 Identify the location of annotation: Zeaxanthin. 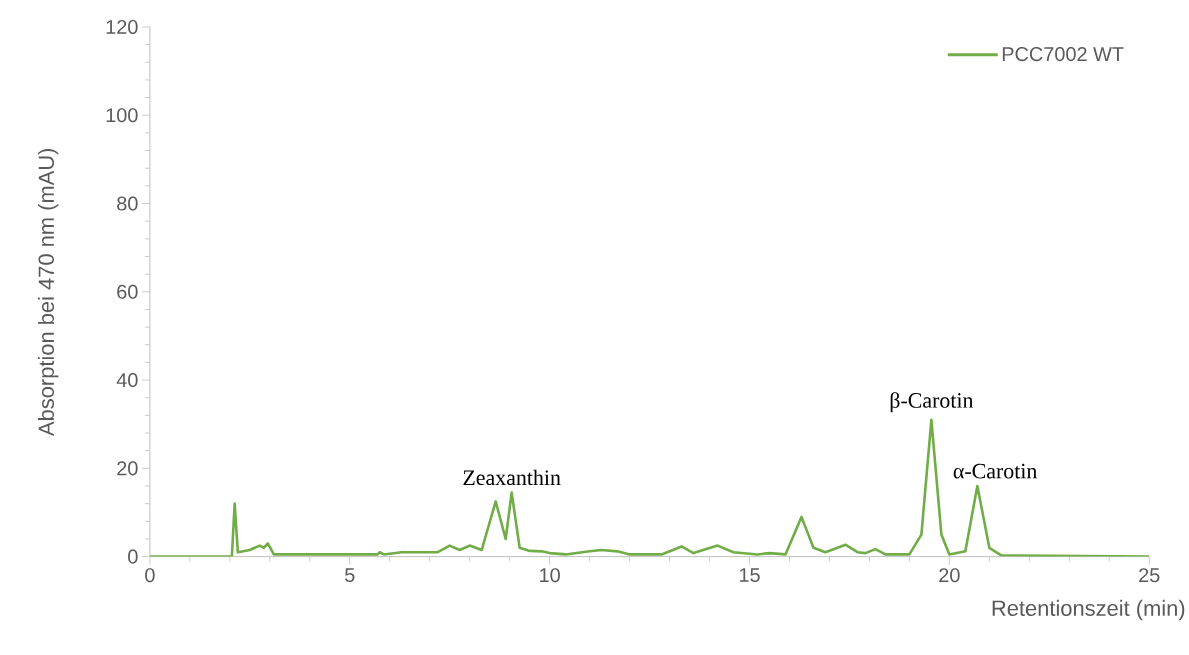
(512, 477).